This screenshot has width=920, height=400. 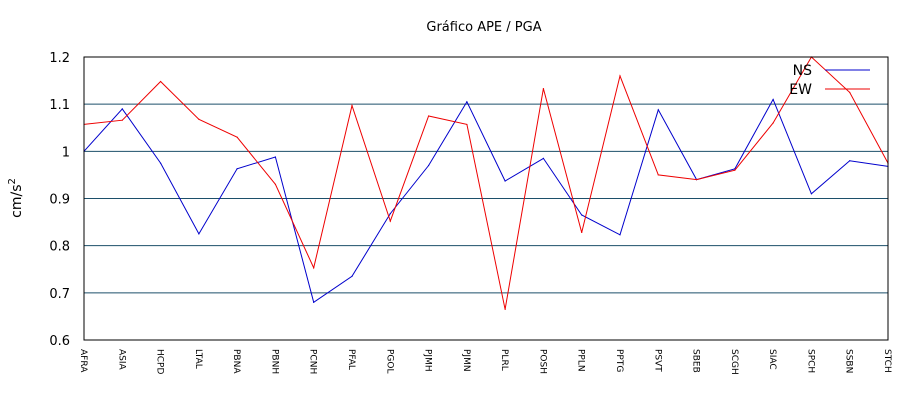 I want to click on legend-label-ns: NS, so click(x=802, y=71).